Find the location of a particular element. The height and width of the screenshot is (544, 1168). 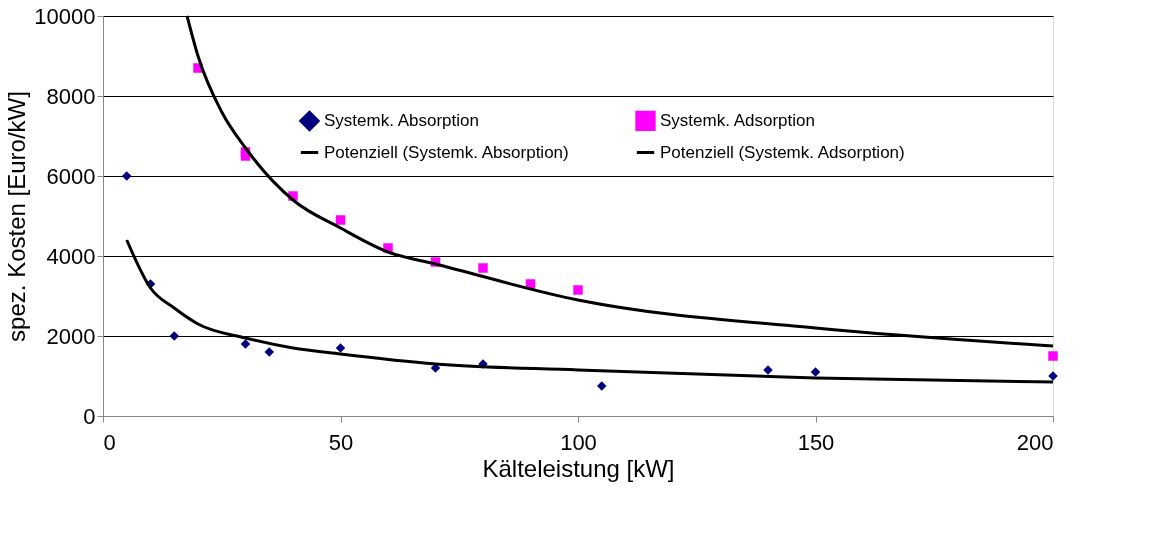

legend-label: Systemk. Absorption is located at coordinates (401, 120).